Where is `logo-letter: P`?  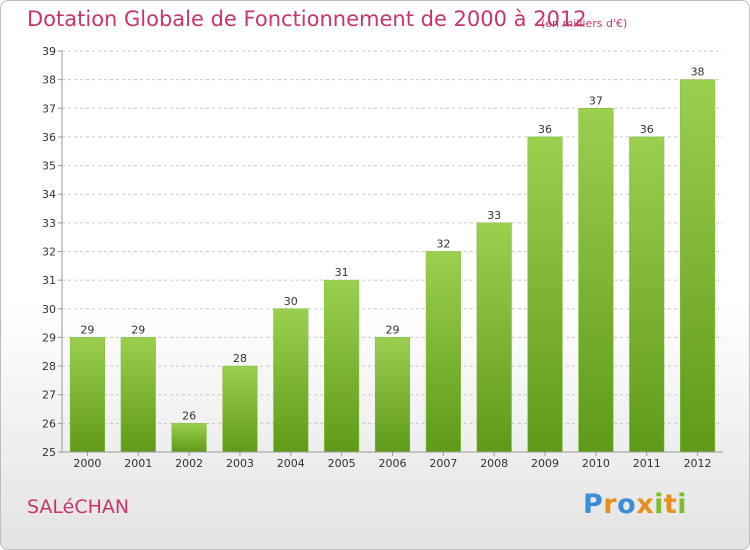 logo-letter: P is located at coordinates (593, 504).